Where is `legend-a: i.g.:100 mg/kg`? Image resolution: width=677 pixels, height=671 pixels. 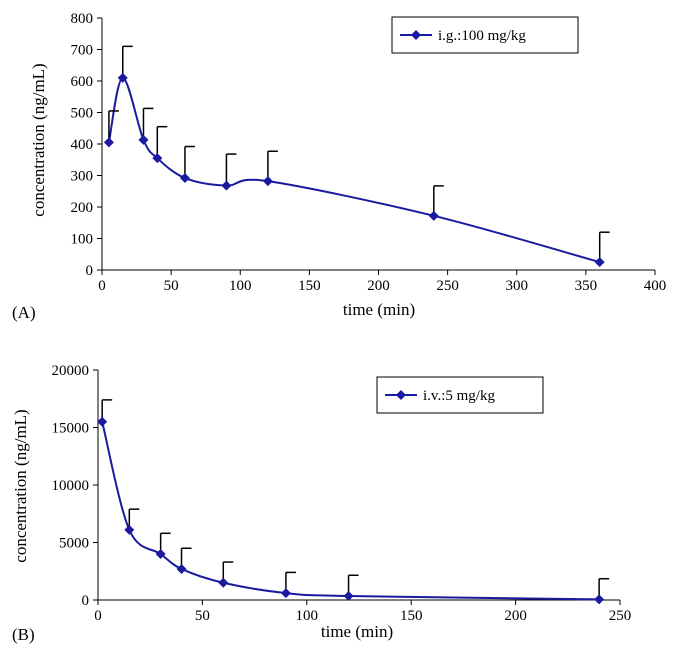 legend-a: i.g.:100 mg/kg is located at coordinates (485, 35).